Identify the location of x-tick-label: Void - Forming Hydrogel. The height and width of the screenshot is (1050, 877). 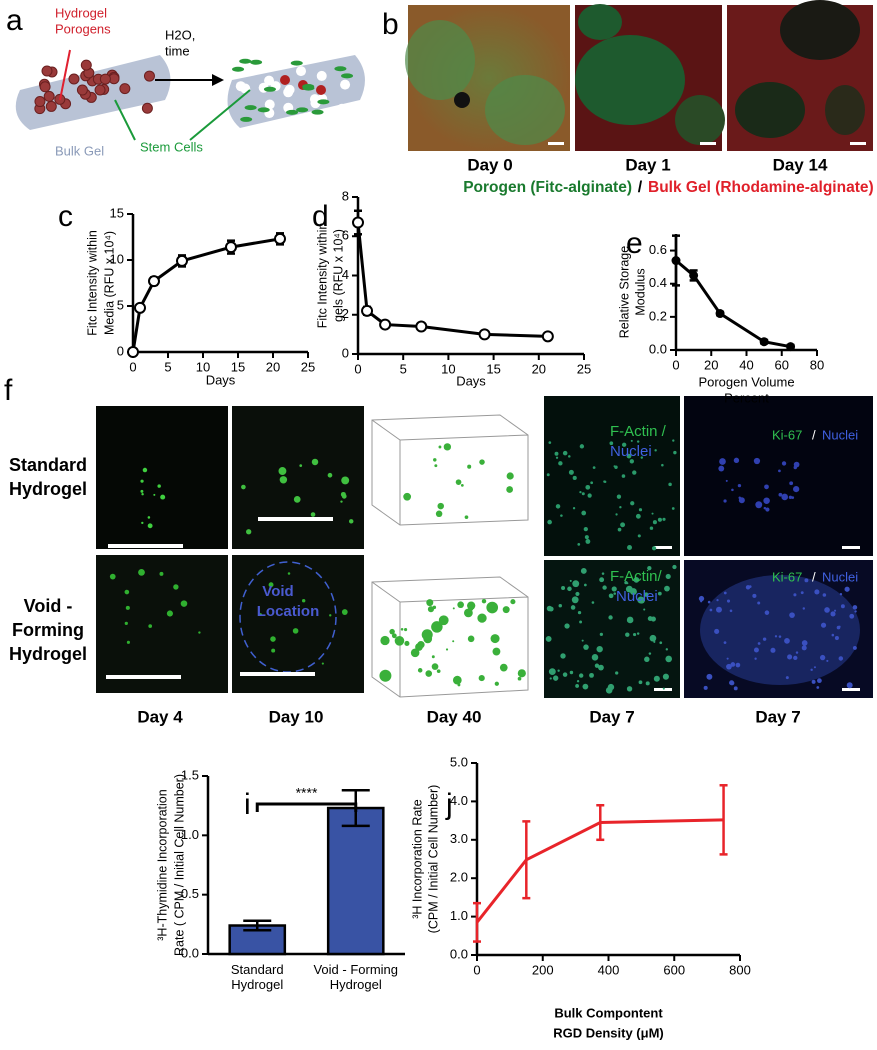
(356, 977).